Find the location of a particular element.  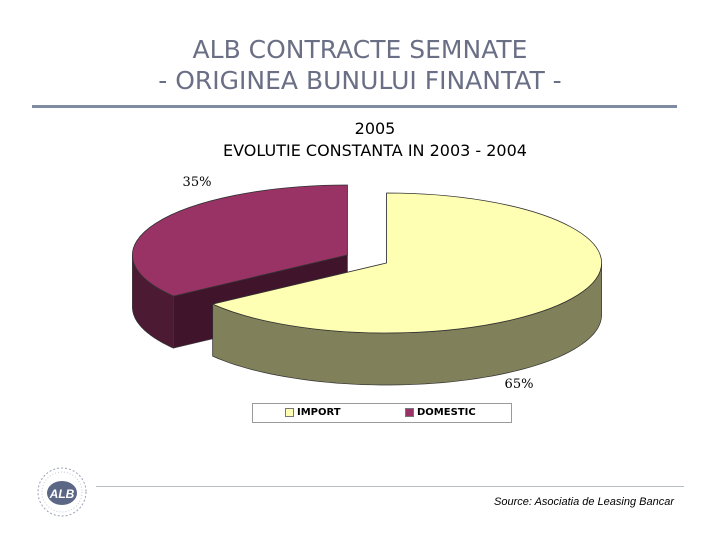

slide-title-line2: - ORIGINEA BUNULUI FINANTAT - is located at coordinates (360, 80).